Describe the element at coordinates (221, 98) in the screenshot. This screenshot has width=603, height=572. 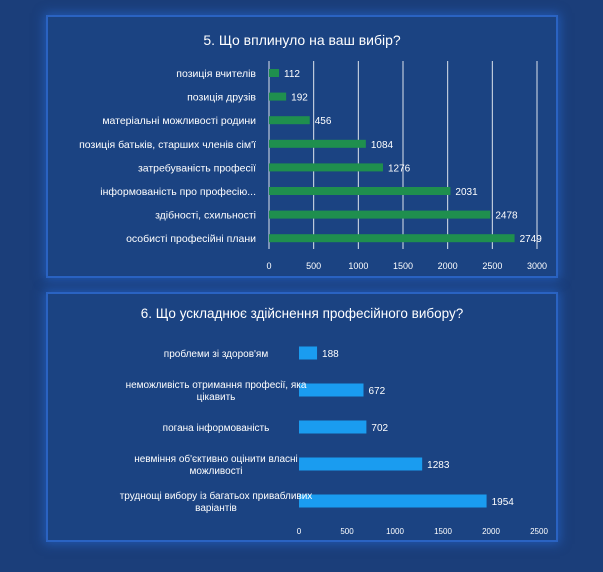
I see `chart-1-category-label-1: позиція друзів` at that location.